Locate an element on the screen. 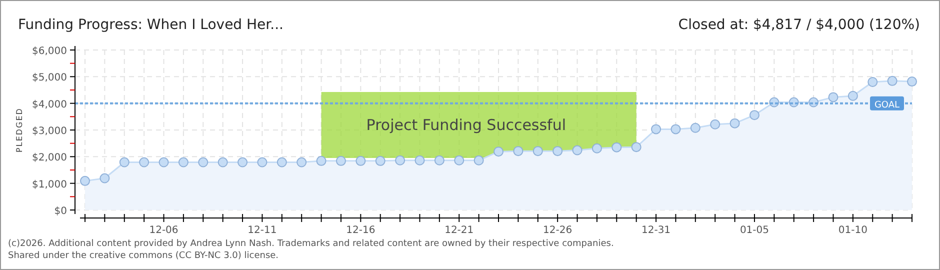 Image resolution: width=940 pixels, height=270 pixels. y-tick-label: $6,000 is located at coordinates (49, 51).